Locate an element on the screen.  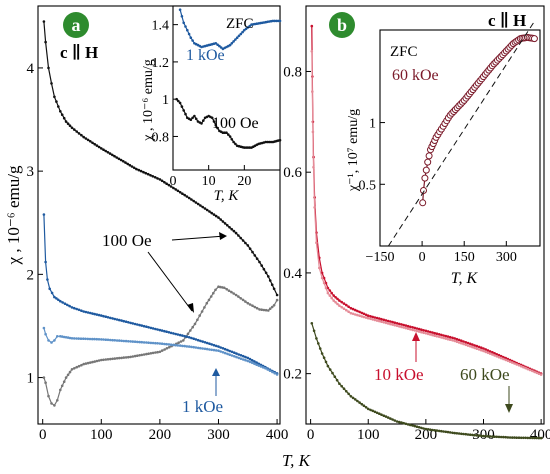
panel-a-inset-annotation-100-oe: 100 Oe is located at coordinates (235, 123).